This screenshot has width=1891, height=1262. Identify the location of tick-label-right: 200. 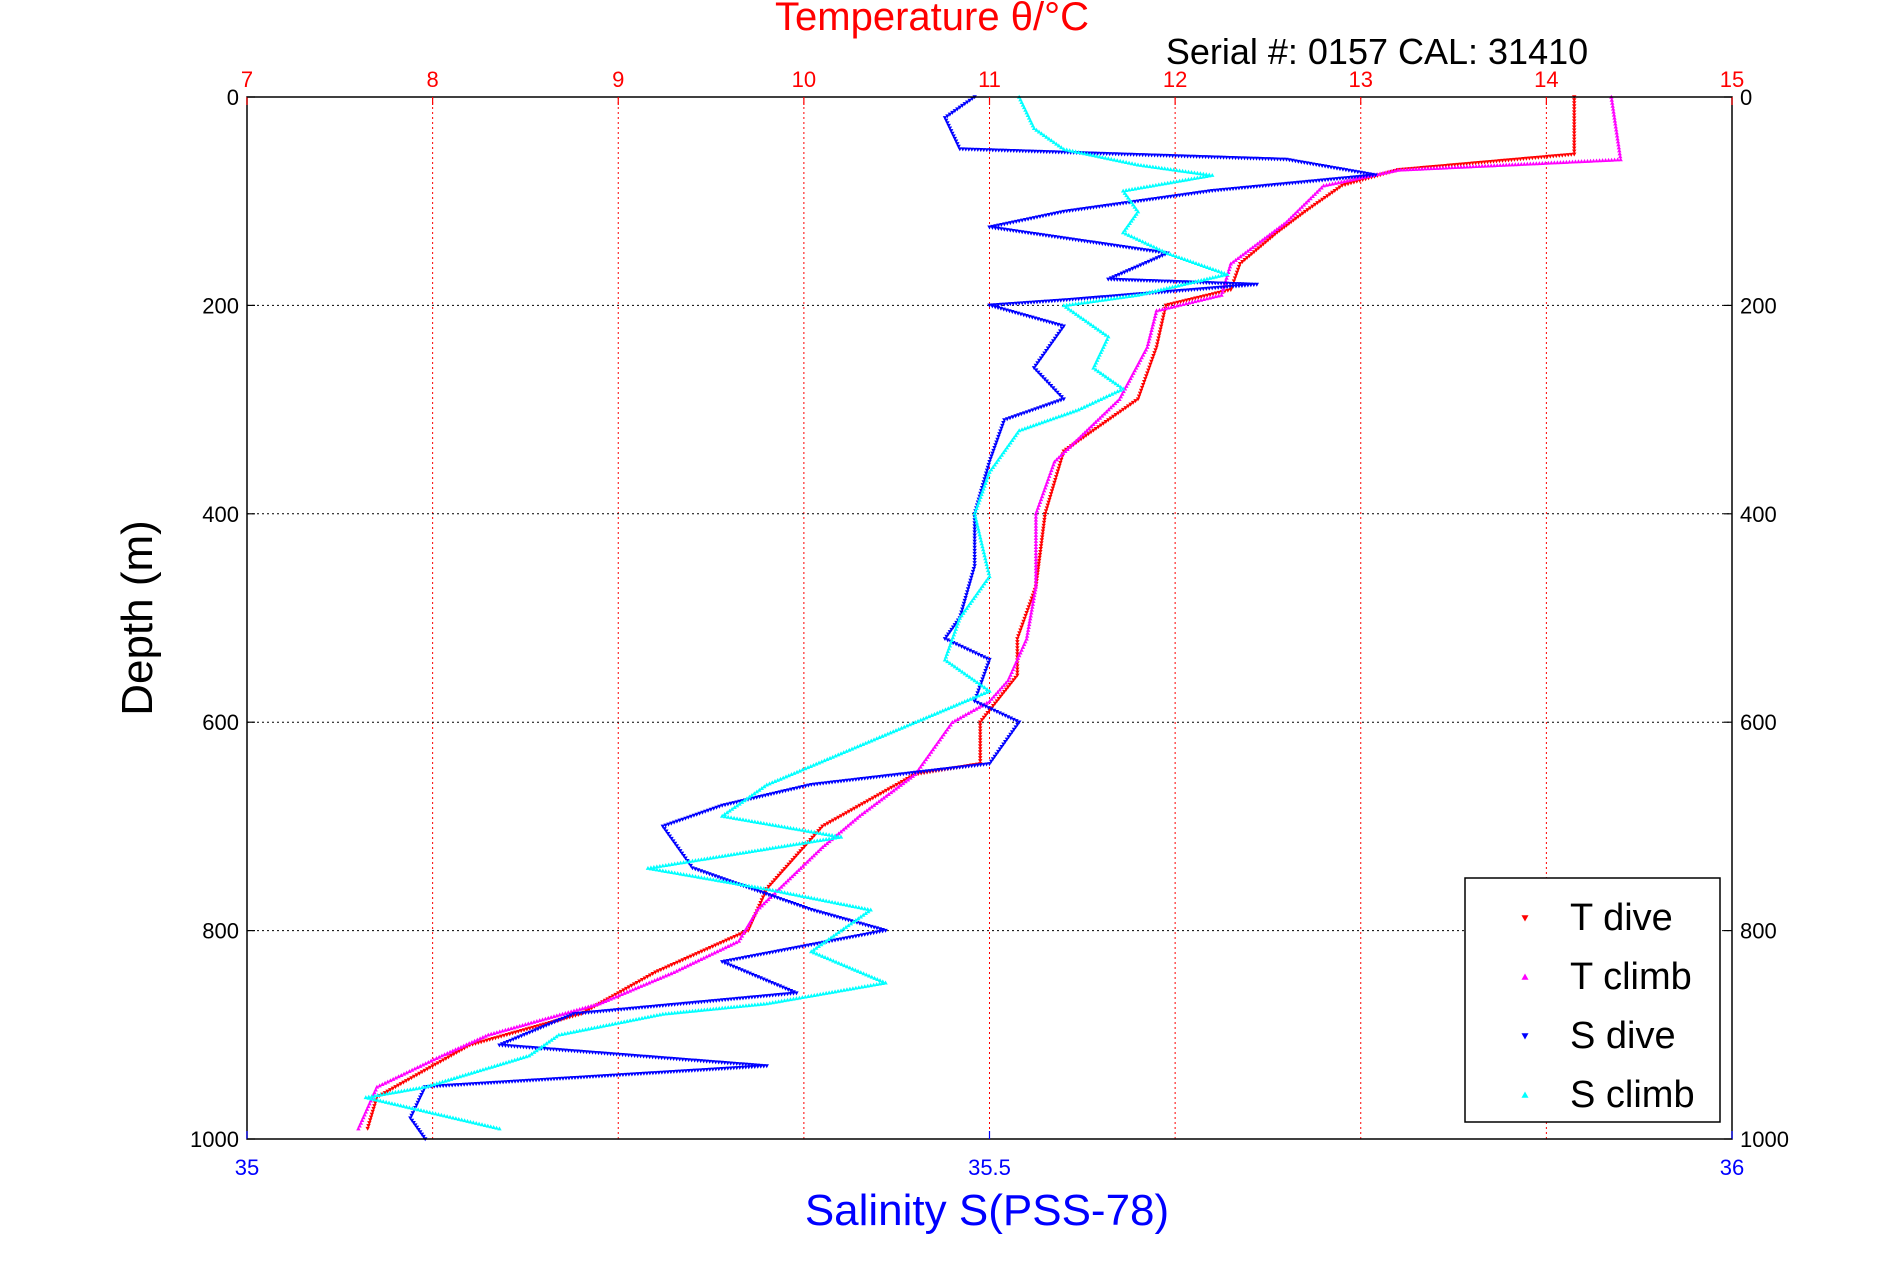
(1758, 305).